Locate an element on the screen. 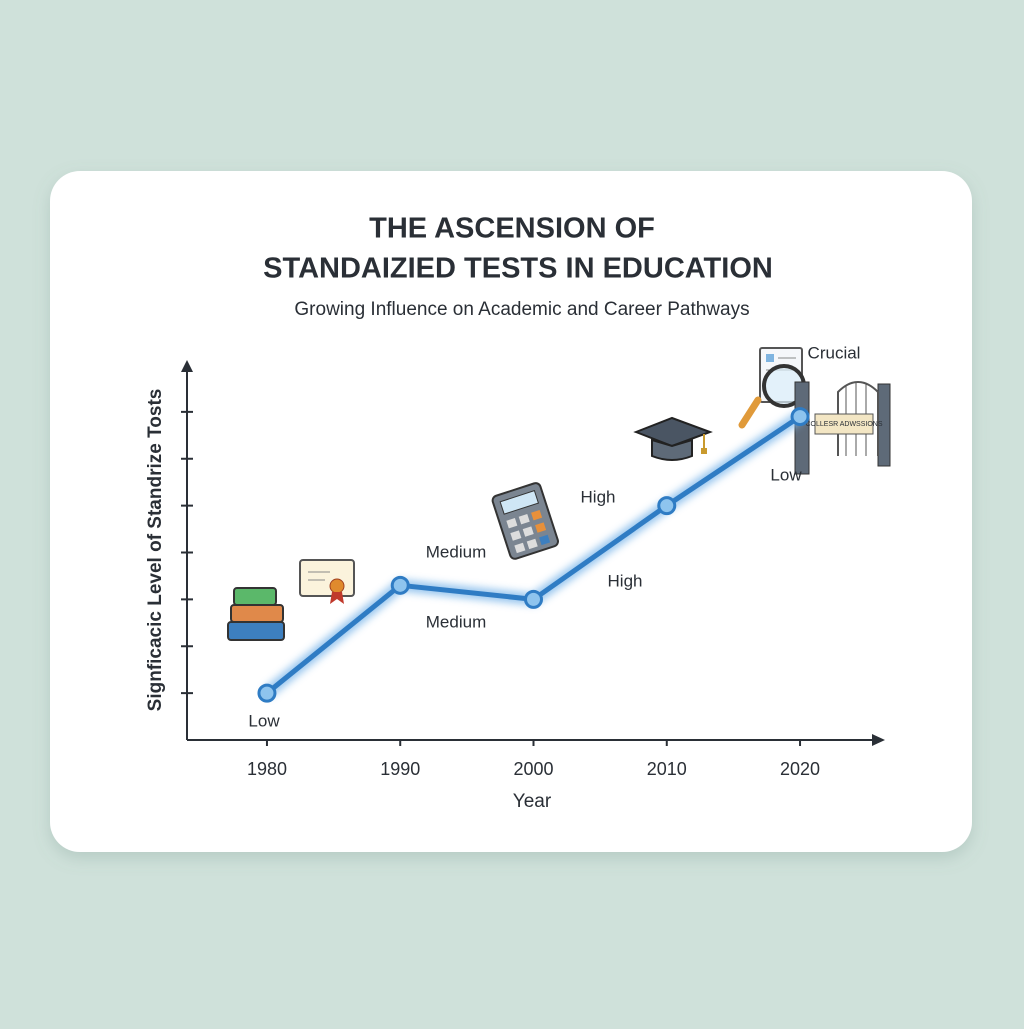 Image resolution: width=1024 pixels, height=1029 pixels. x-tick-label: 2010 is located at coordinates (667, 769).